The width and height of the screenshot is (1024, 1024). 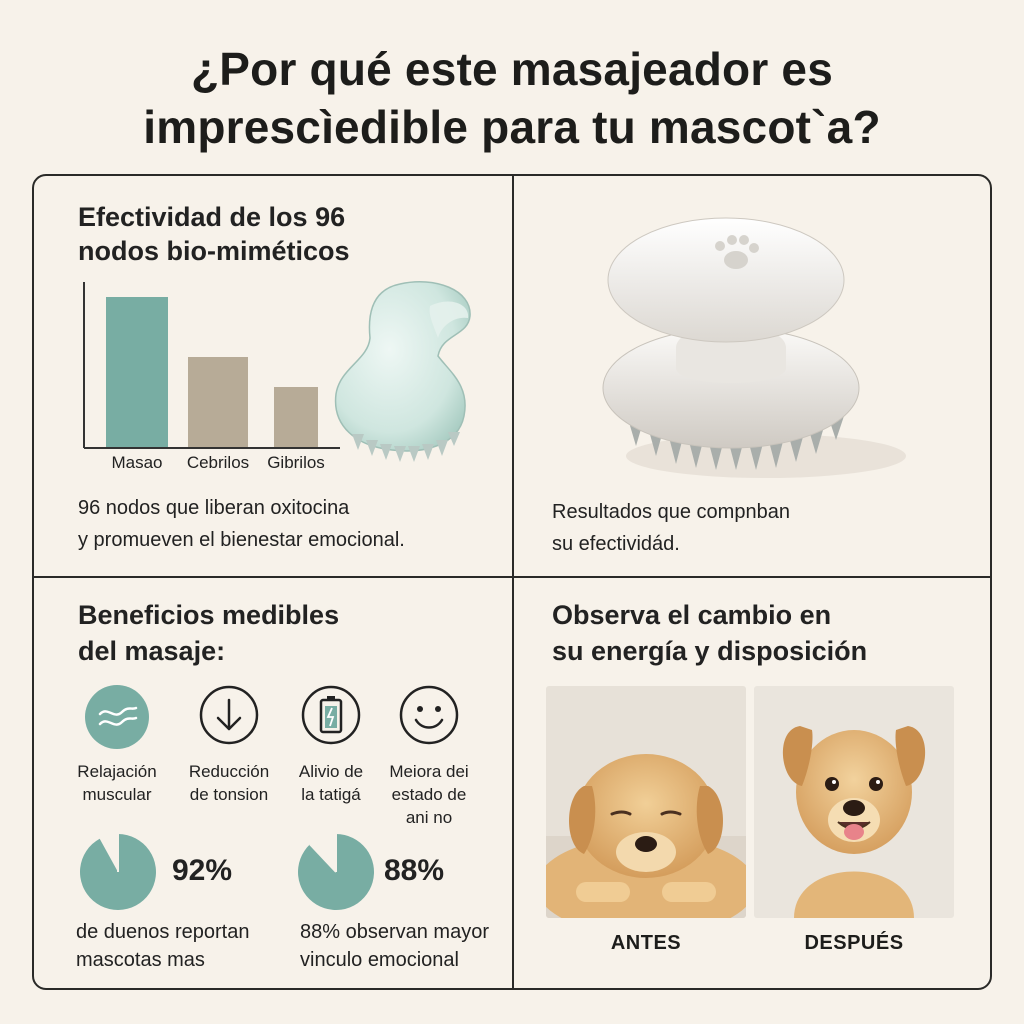 What do you see at coordinates (140, 960) in the screenshot?
I see `stat-text-1-line-2: mascotas mas` at bounding box center [140, 960].